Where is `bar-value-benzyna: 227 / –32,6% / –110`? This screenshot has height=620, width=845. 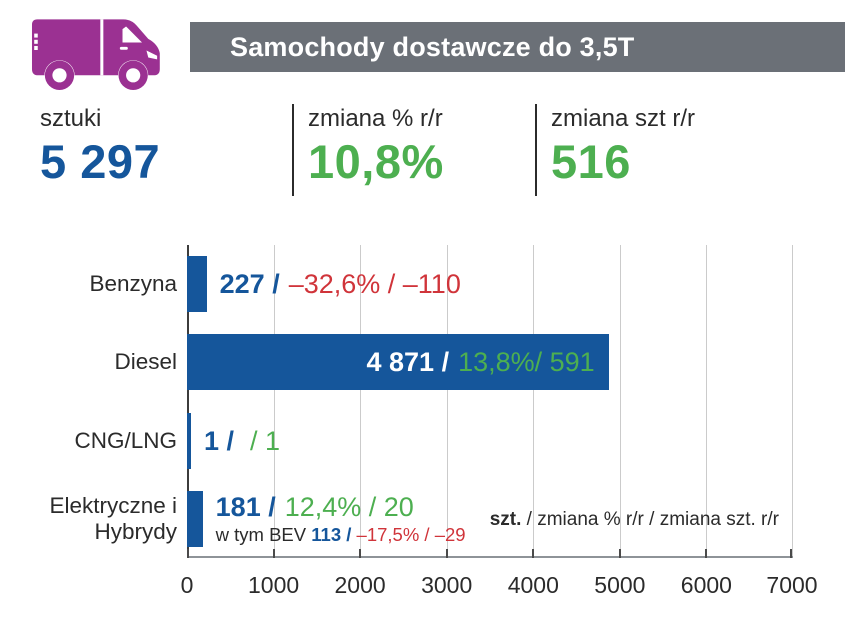 bar-value-benzyna: 227 / –32,6% / –110 is located at coordinates (340, 284).